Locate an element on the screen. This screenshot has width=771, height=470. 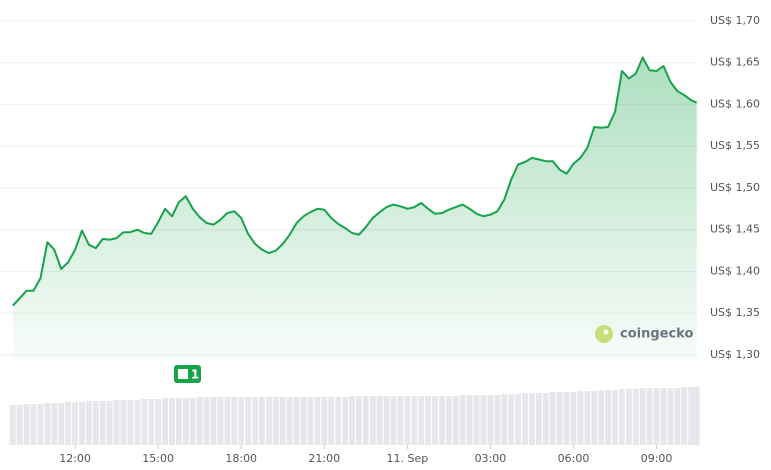
news-marker: 1 is located at coordinates (187, 374).